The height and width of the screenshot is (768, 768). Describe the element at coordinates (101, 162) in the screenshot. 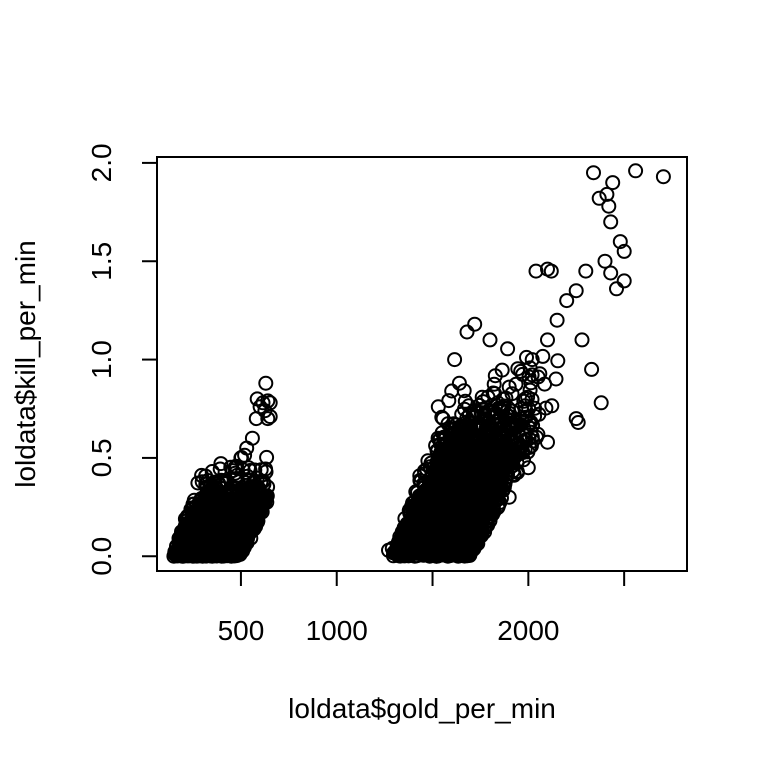

I see `y-tick-label: 2.0` at that location.